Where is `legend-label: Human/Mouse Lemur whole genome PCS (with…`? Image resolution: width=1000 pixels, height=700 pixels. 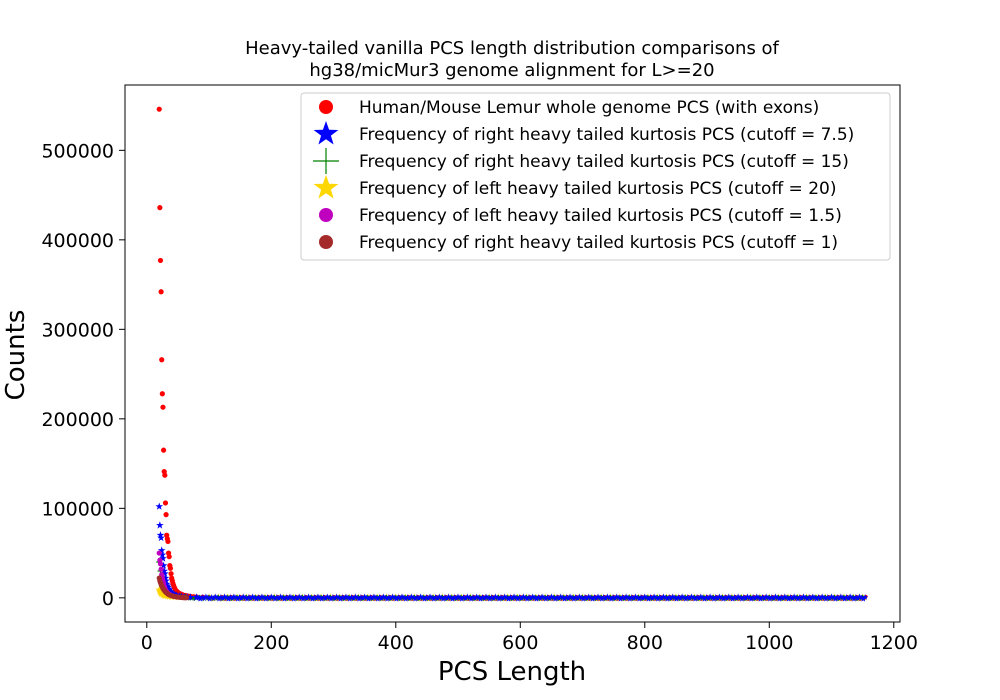
legend-label: Human/Mouse Lemur whole genome PCS (with… is located at coordinates (589, 108).